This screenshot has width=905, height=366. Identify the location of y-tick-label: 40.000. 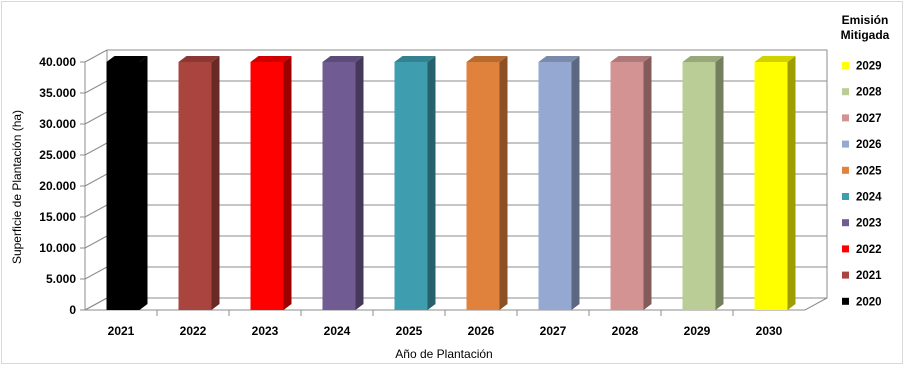
(57, 62).